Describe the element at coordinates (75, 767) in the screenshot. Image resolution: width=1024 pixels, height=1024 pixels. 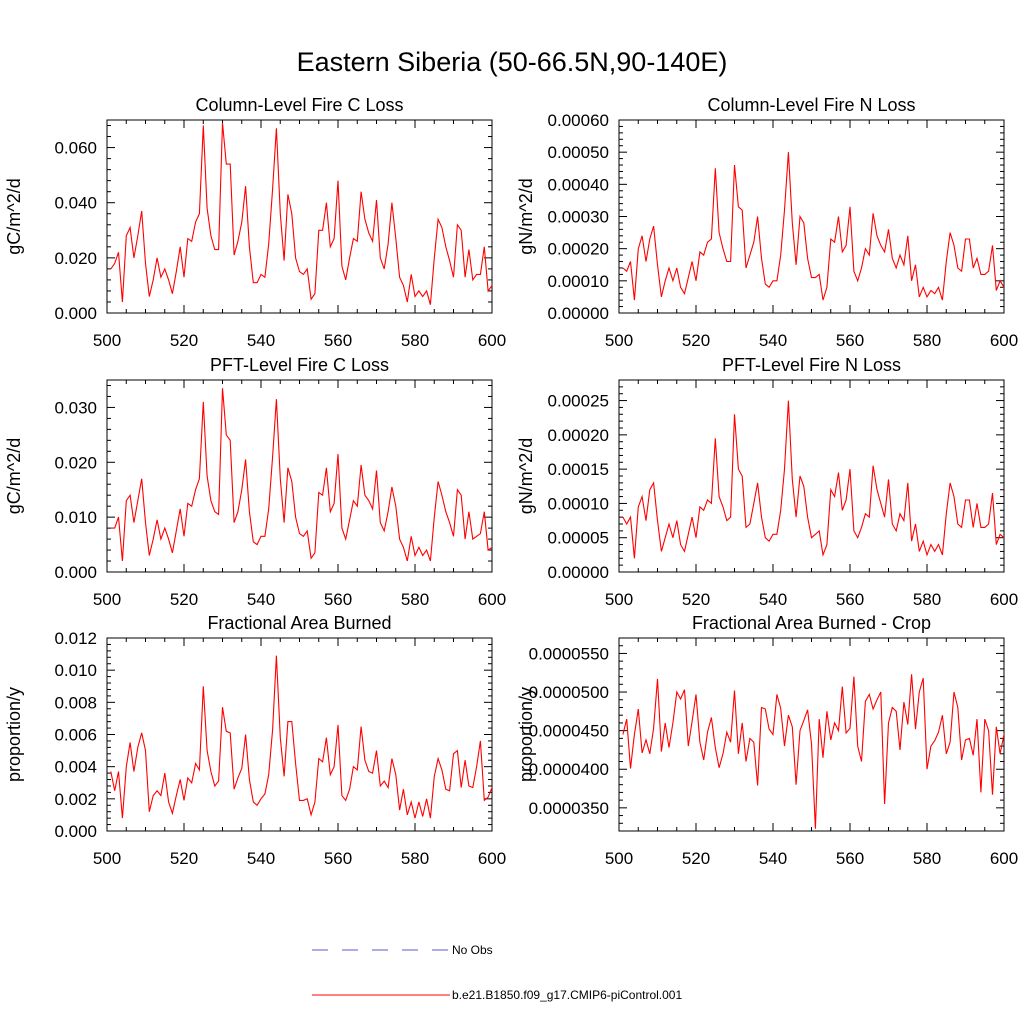
I see `y-tick-label: 0.004` at that location.